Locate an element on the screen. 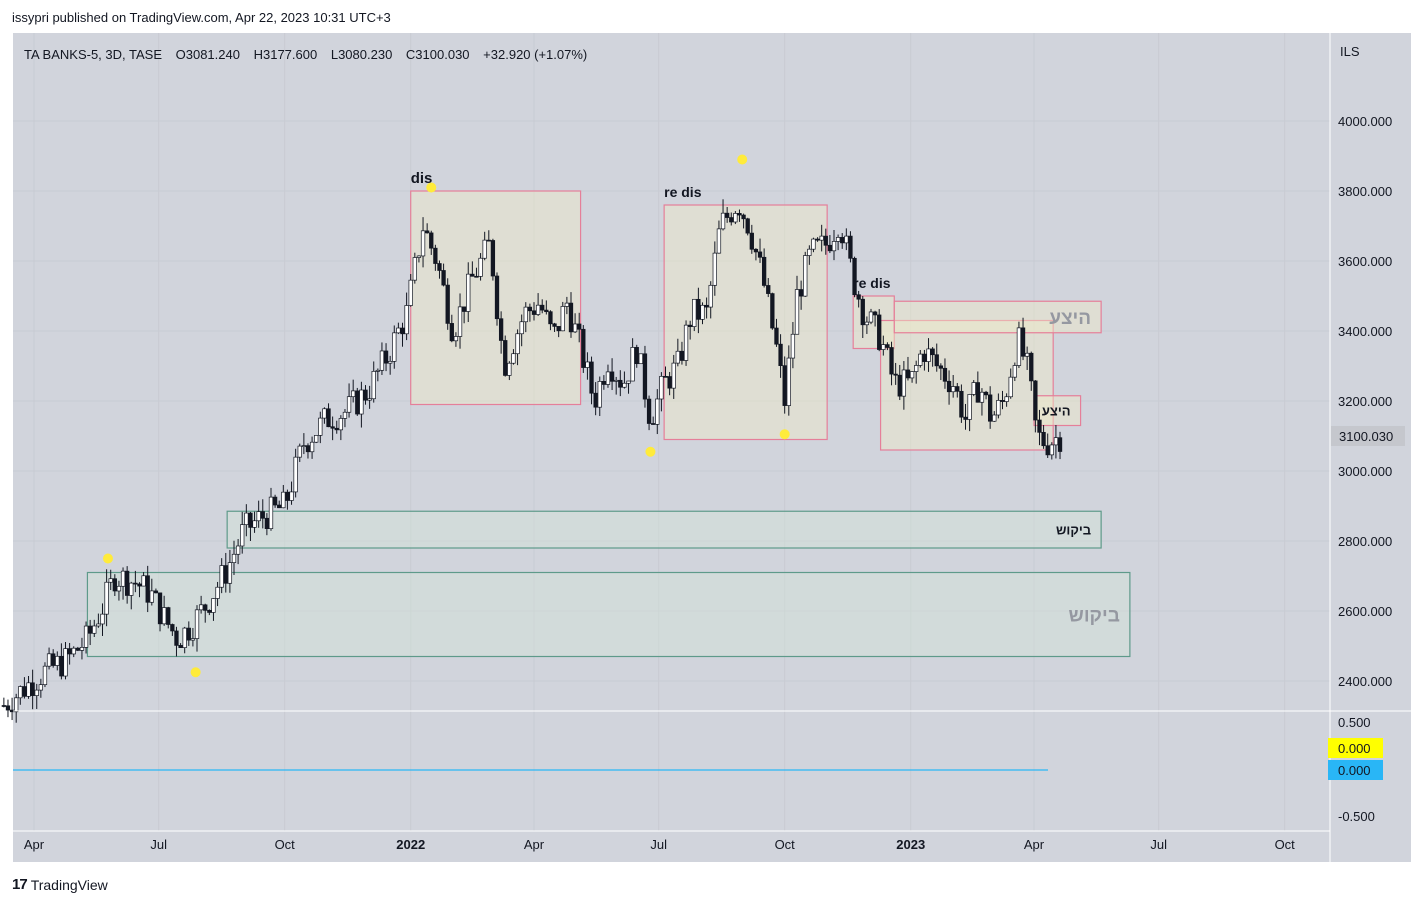 The width and height of the screenshot is (1424, 906). supply-zone-2-label: היצע is located at coordinates (1056, 411).